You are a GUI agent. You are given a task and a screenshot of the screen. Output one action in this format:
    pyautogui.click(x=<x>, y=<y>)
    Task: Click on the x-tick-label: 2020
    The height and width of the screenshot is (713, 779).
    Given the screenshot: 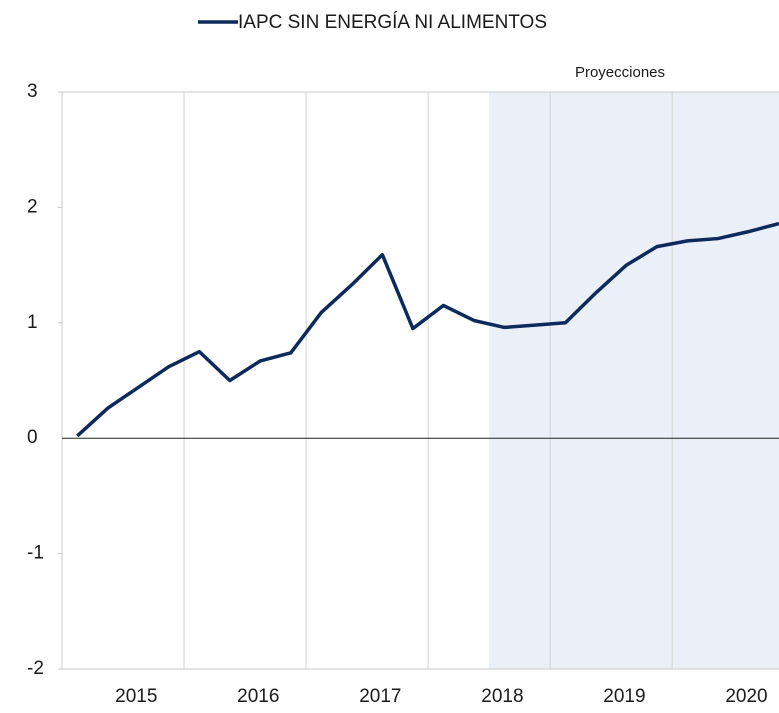 What is the action you would take?
    pyautogui.click(x=746, y=696)
    